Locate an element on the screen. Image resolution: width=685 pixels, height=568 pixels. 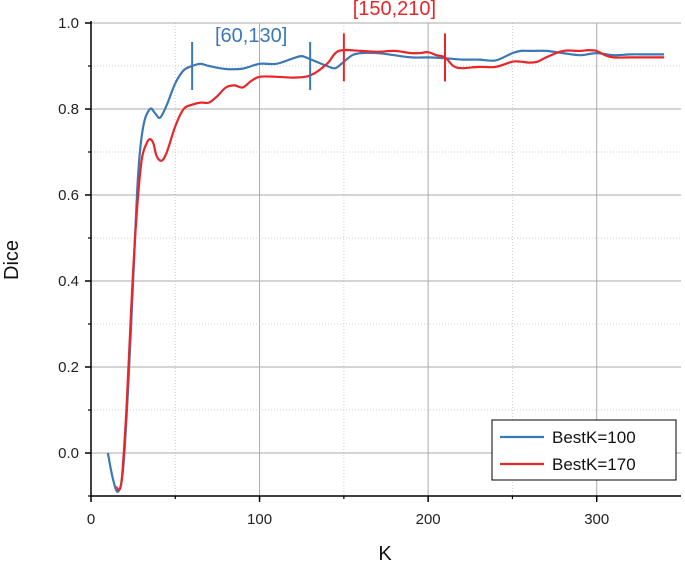
x-tick-label: 300 is located at coordinates (596, 519).